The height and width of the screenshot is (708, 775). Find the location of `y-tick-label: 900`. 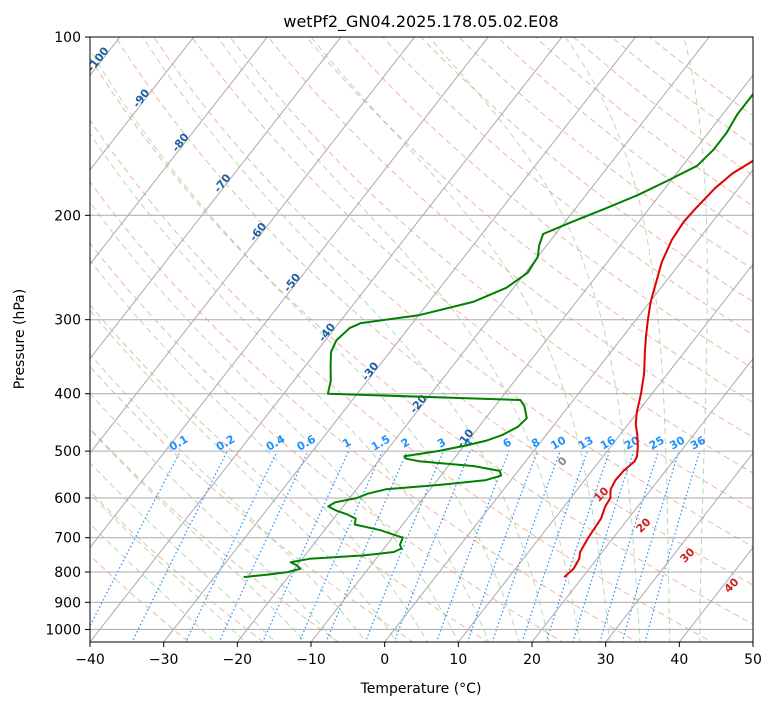

y-tick-label: 900 is located at coordinates (67, 603).